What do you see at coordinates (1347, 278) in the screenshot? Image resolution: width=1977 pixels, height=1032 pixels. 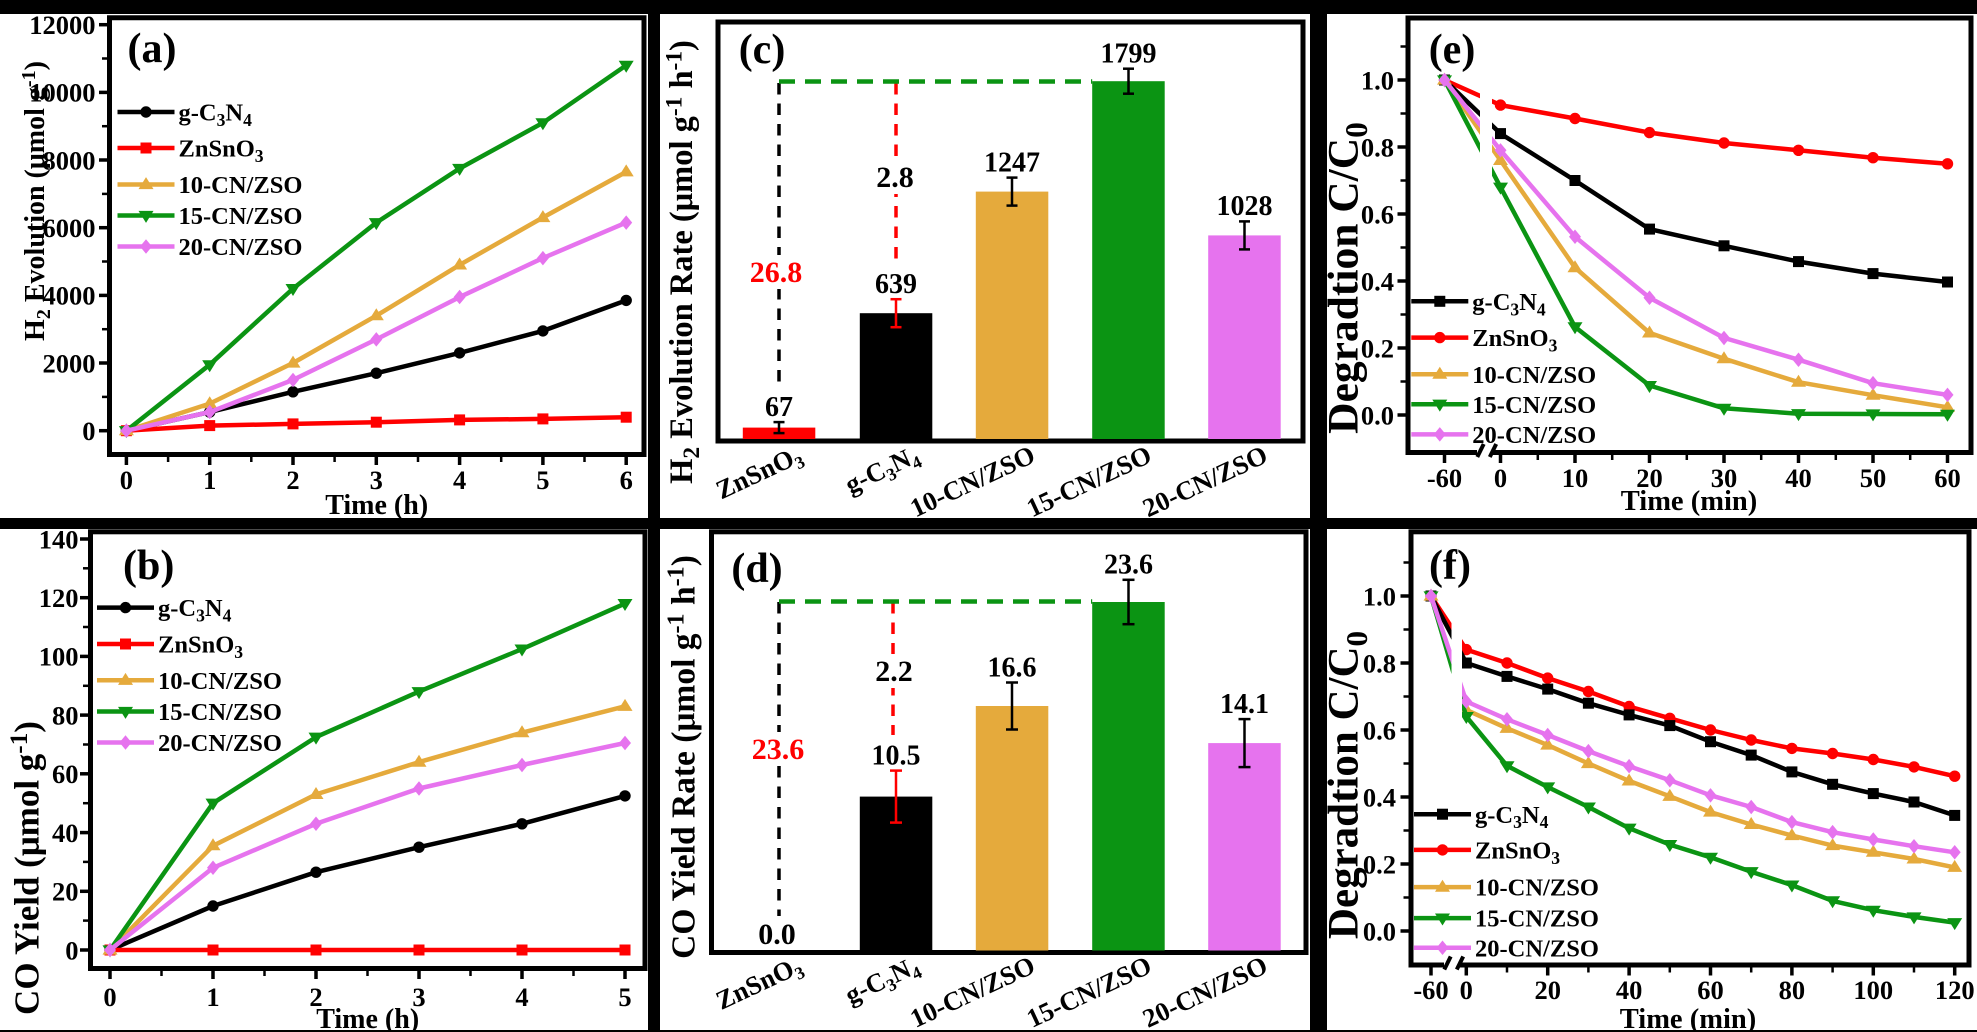 I see `svg-text: Degradtion C/C0​` at bounding box center [1347, 278].